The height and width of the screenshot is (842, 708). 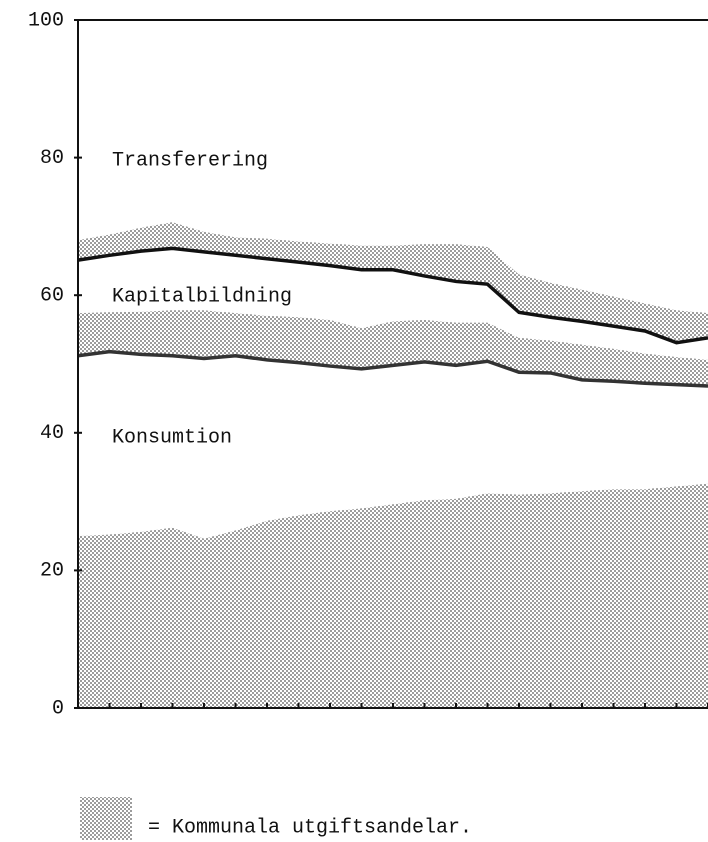 I want to click on region-label: Kapitalbildning, so click(x=202, y=296).